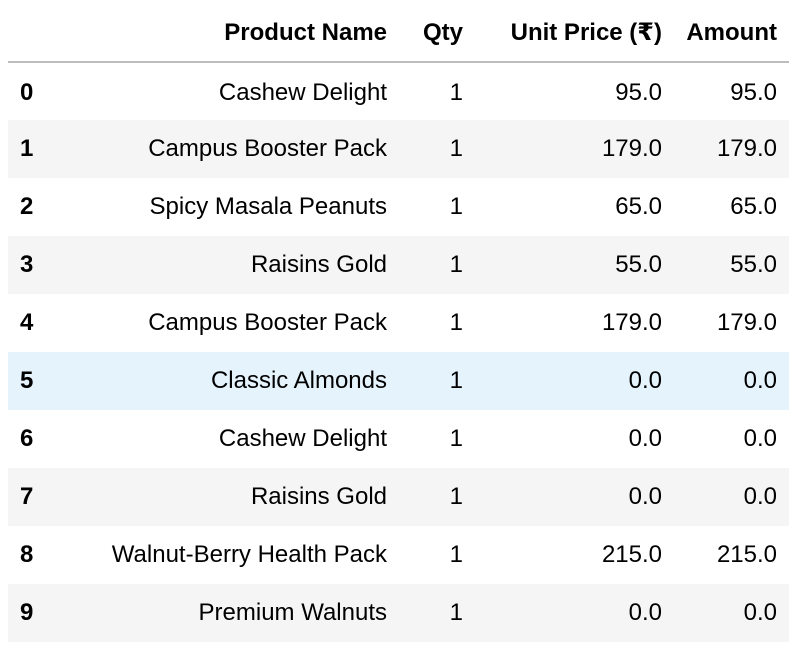 This screenshot has width=794, height=658. Describe the element at coordinates (398, 613) in the screenshot. I see `table-row: 9 Premium Walnuts 1 0.0 0.0` at that location.